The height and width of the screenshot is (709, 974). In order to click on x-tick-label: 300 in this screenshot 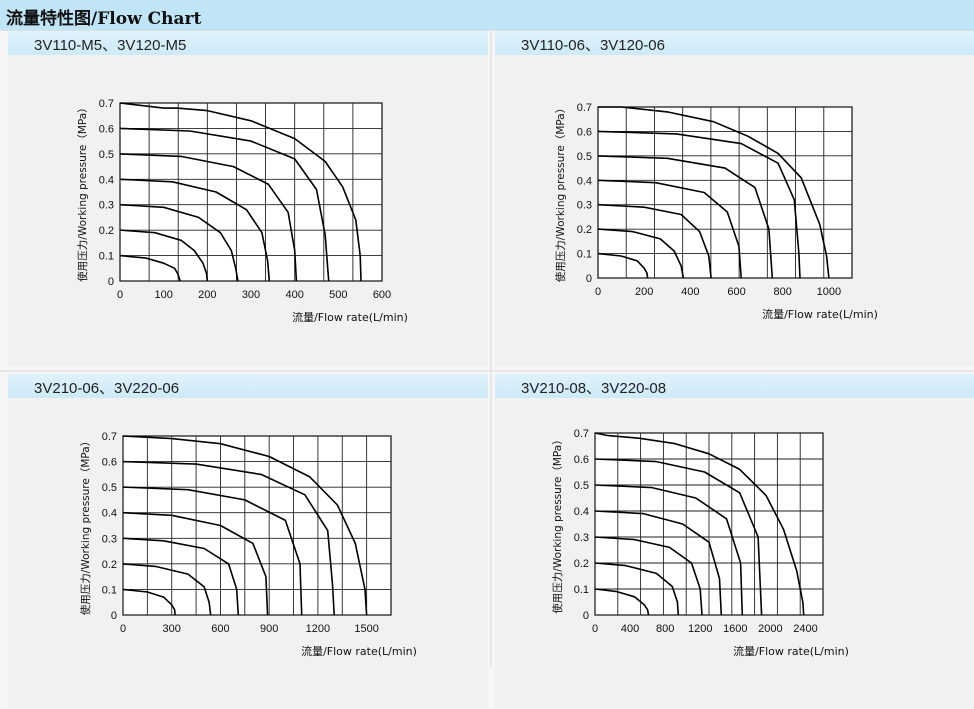, I will do `click(251, 295)`.